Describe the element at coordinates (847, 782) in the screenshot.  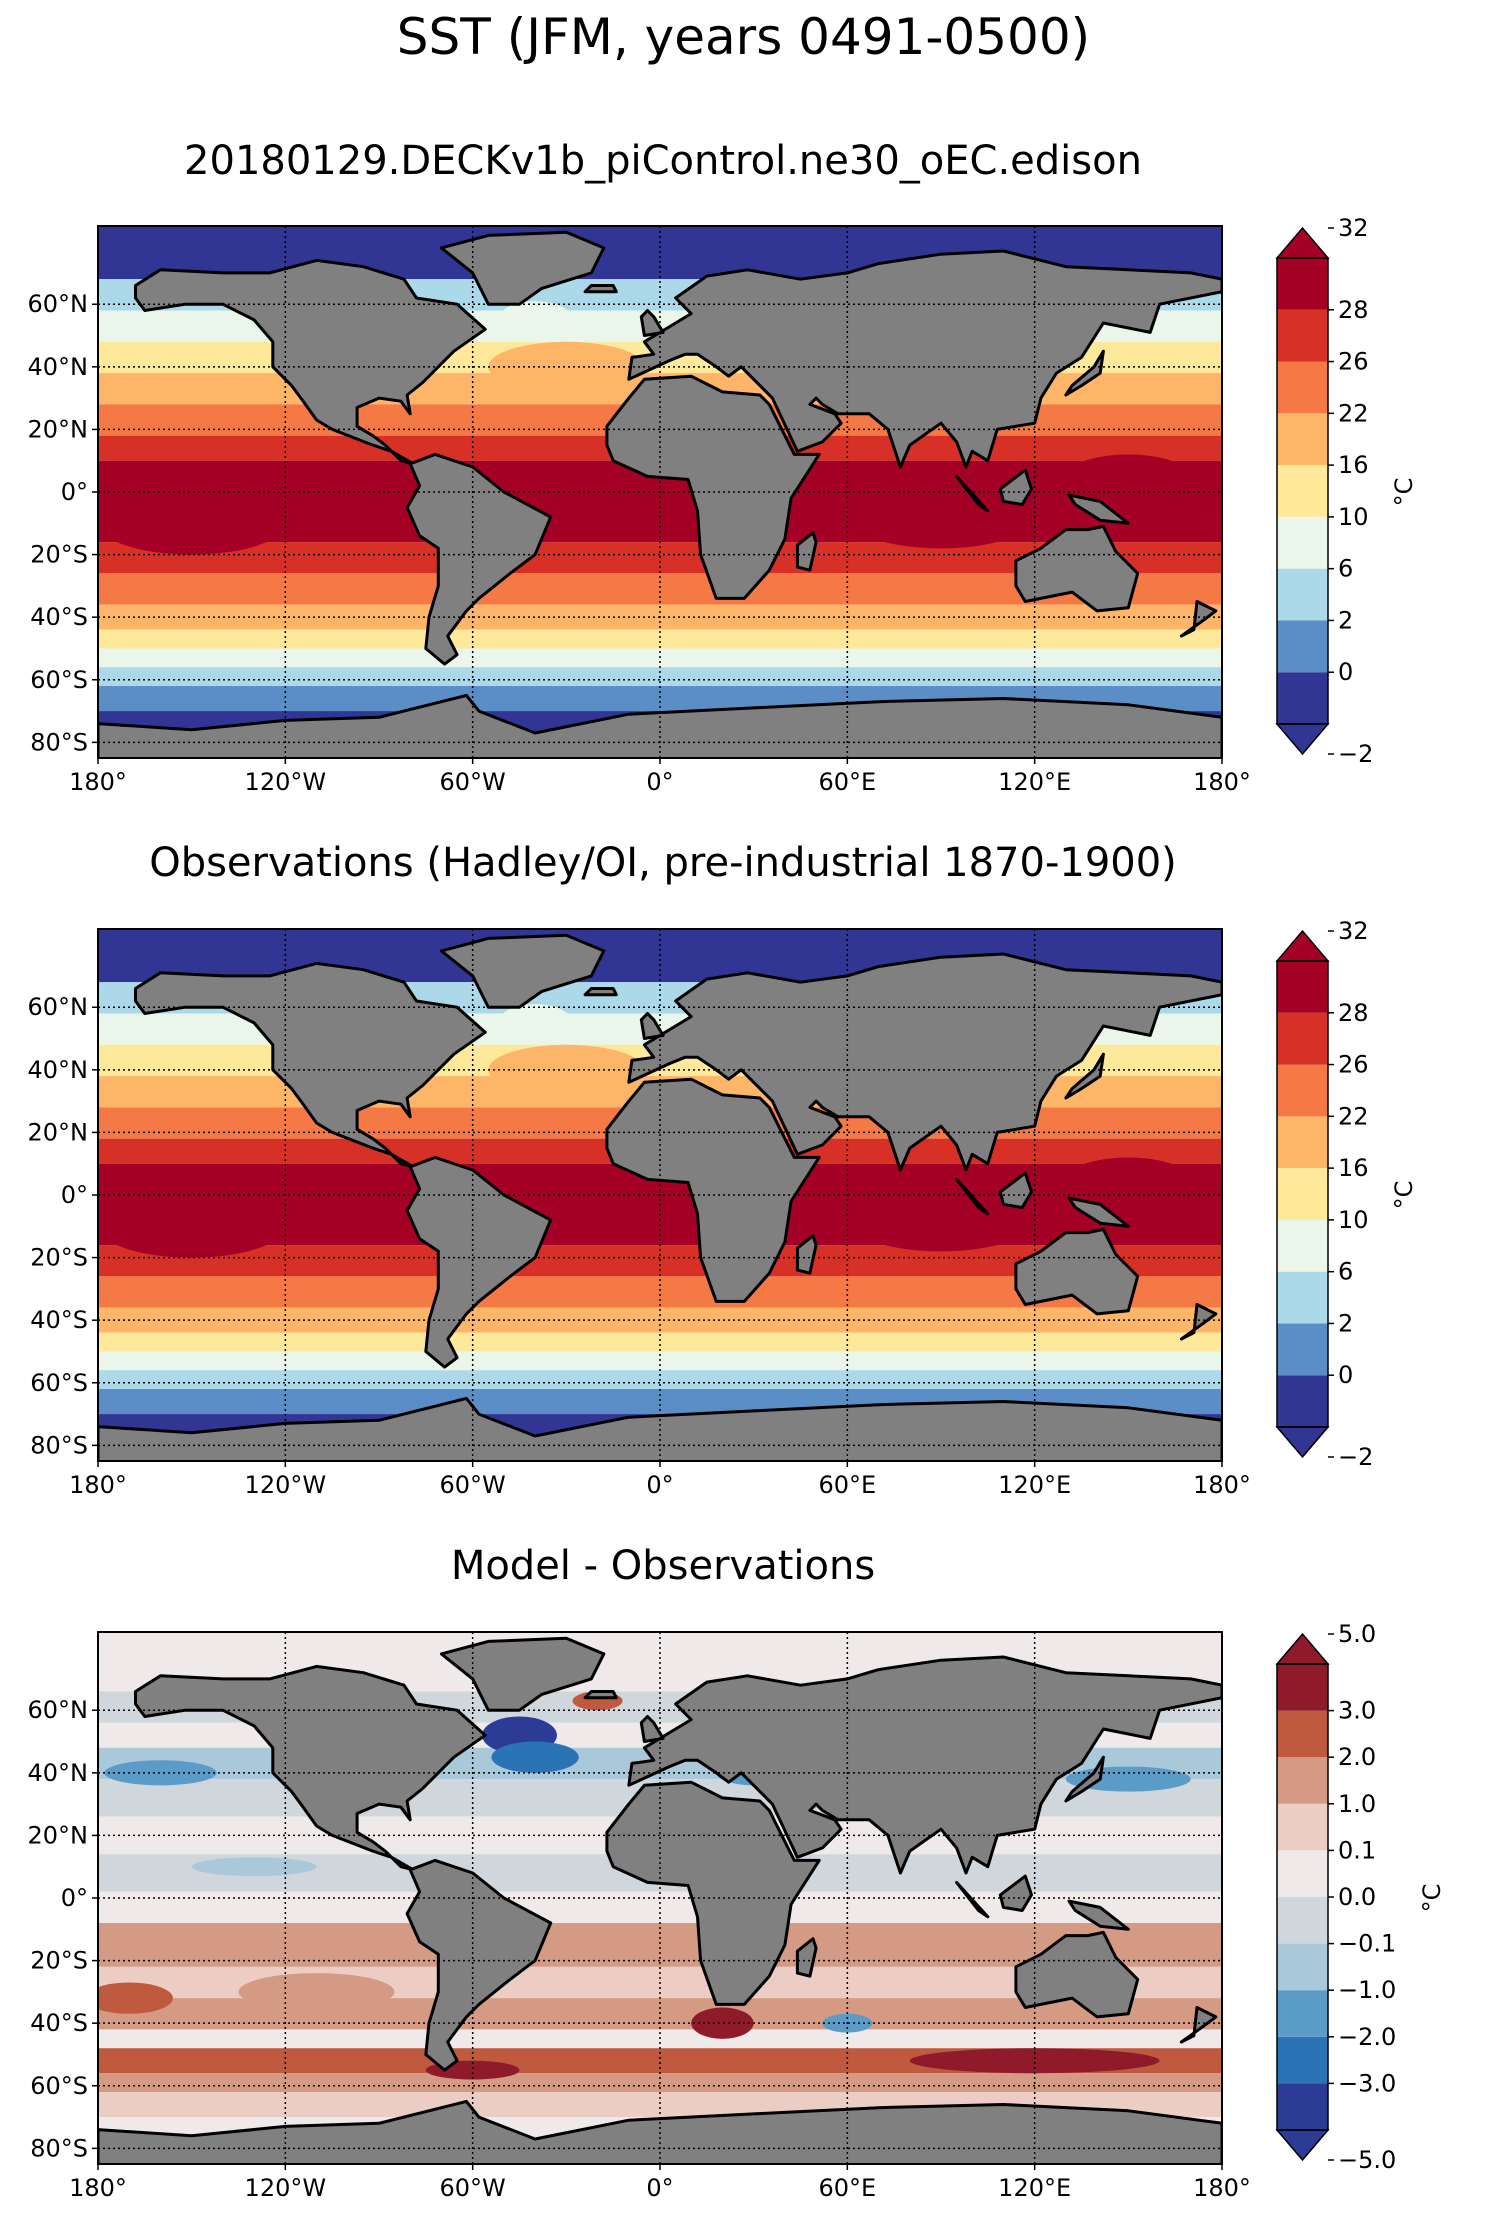
I see `x-tick-label: 60°E` at that location.